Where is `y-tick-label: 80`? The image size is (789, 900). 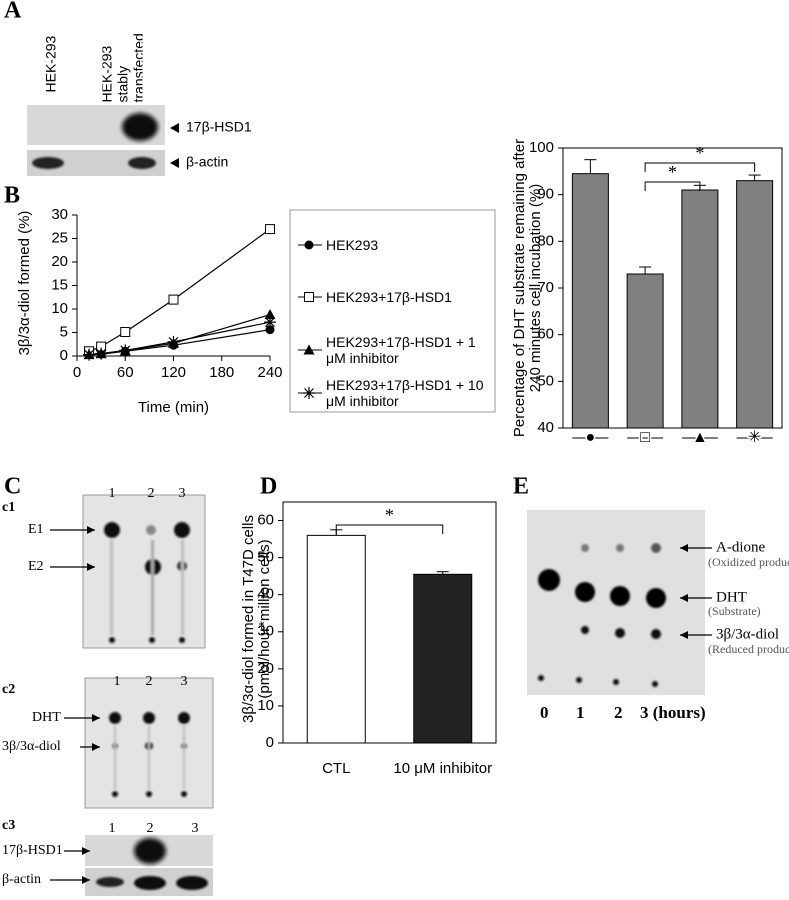 y-tick-label: 80 is located at coordinates (545, 240).